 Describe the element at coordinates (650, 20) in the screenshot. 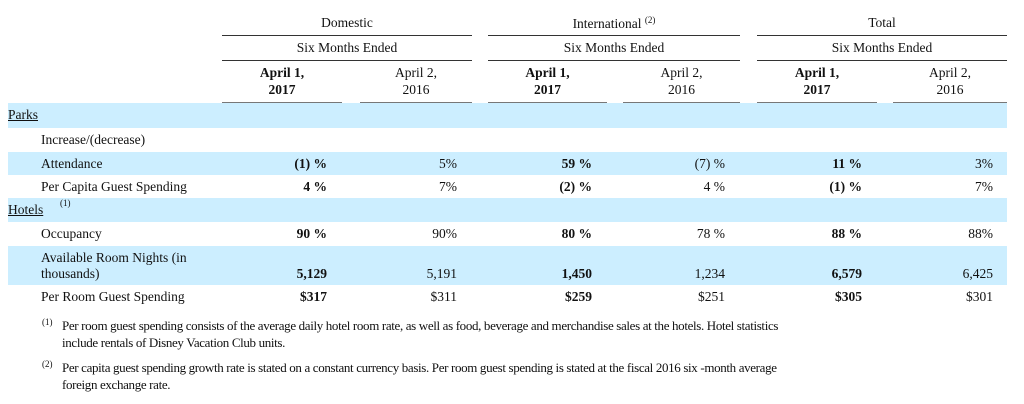

I see `footnote-ref: (2)` at that location.